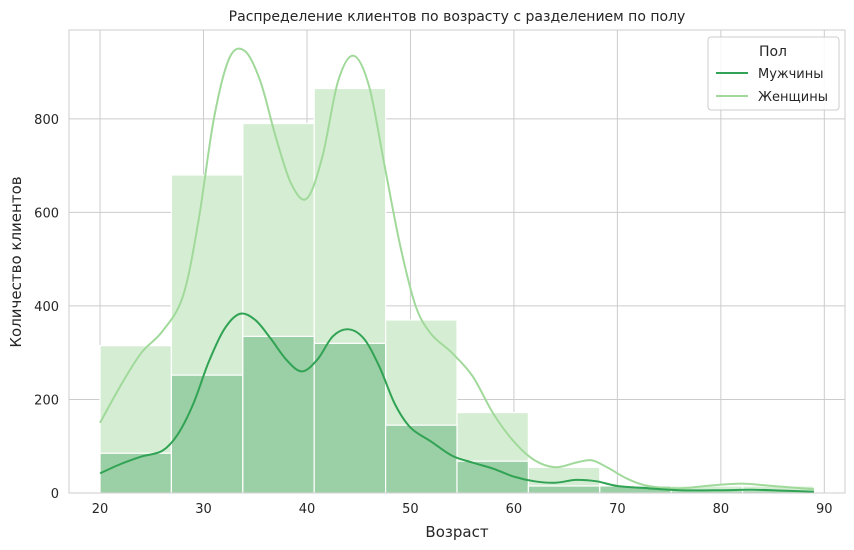 This screenshot has width=854, height=550. I want to click on x-tick-label-0: 20, so click(100, 509).